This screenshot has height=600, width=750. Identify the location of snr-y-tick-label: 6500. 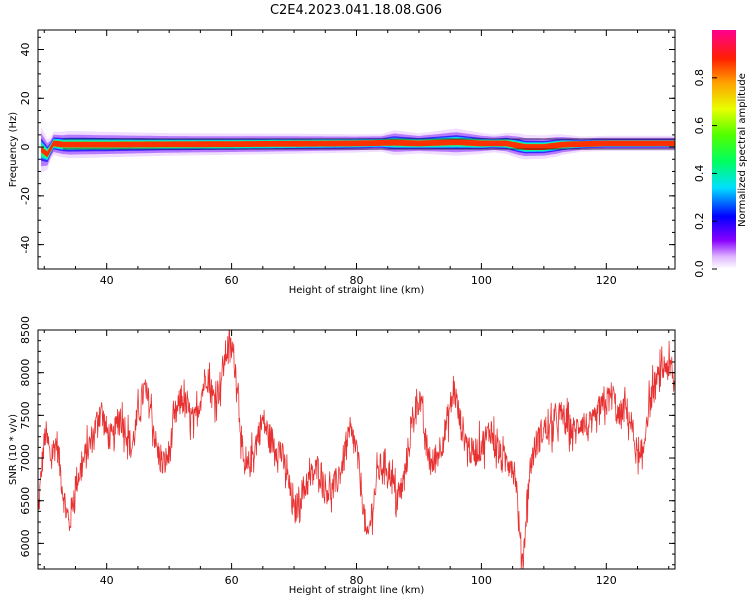
(25, 501).